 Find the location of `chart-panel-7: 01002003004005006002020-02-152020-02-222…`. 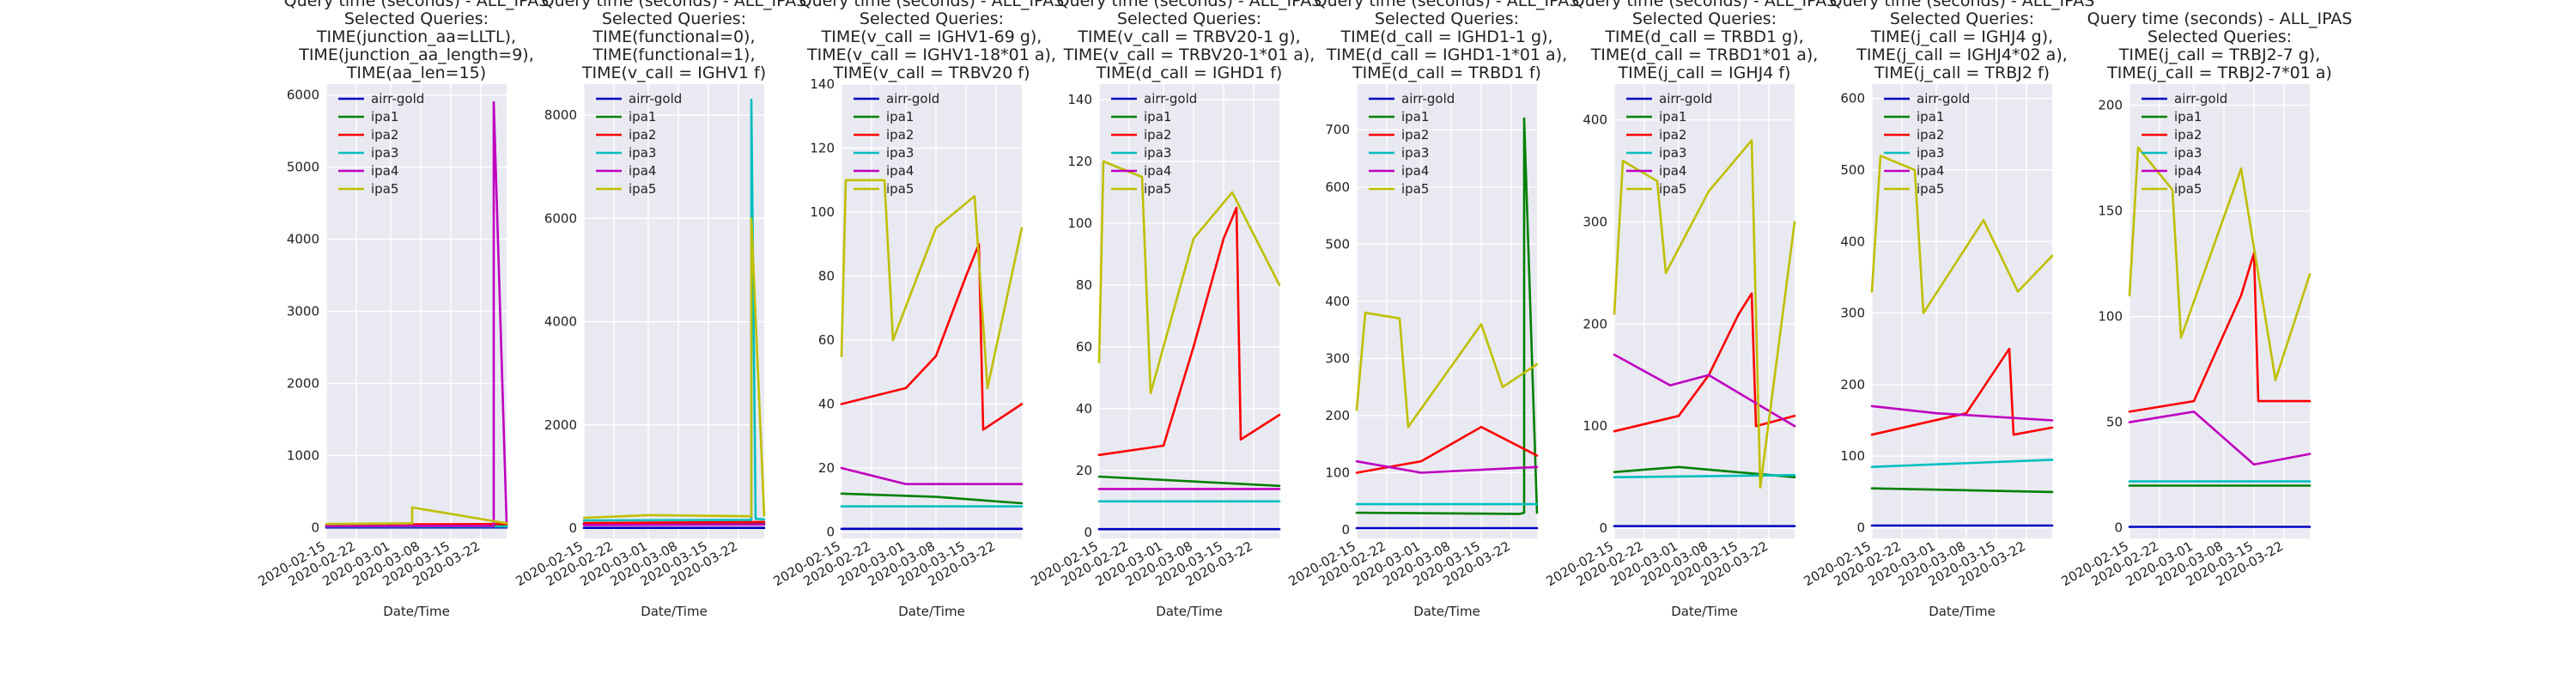

chart-panel-7: 01002003004005006002020-02-152020-02-222… is located at coordinates (1947, 309).